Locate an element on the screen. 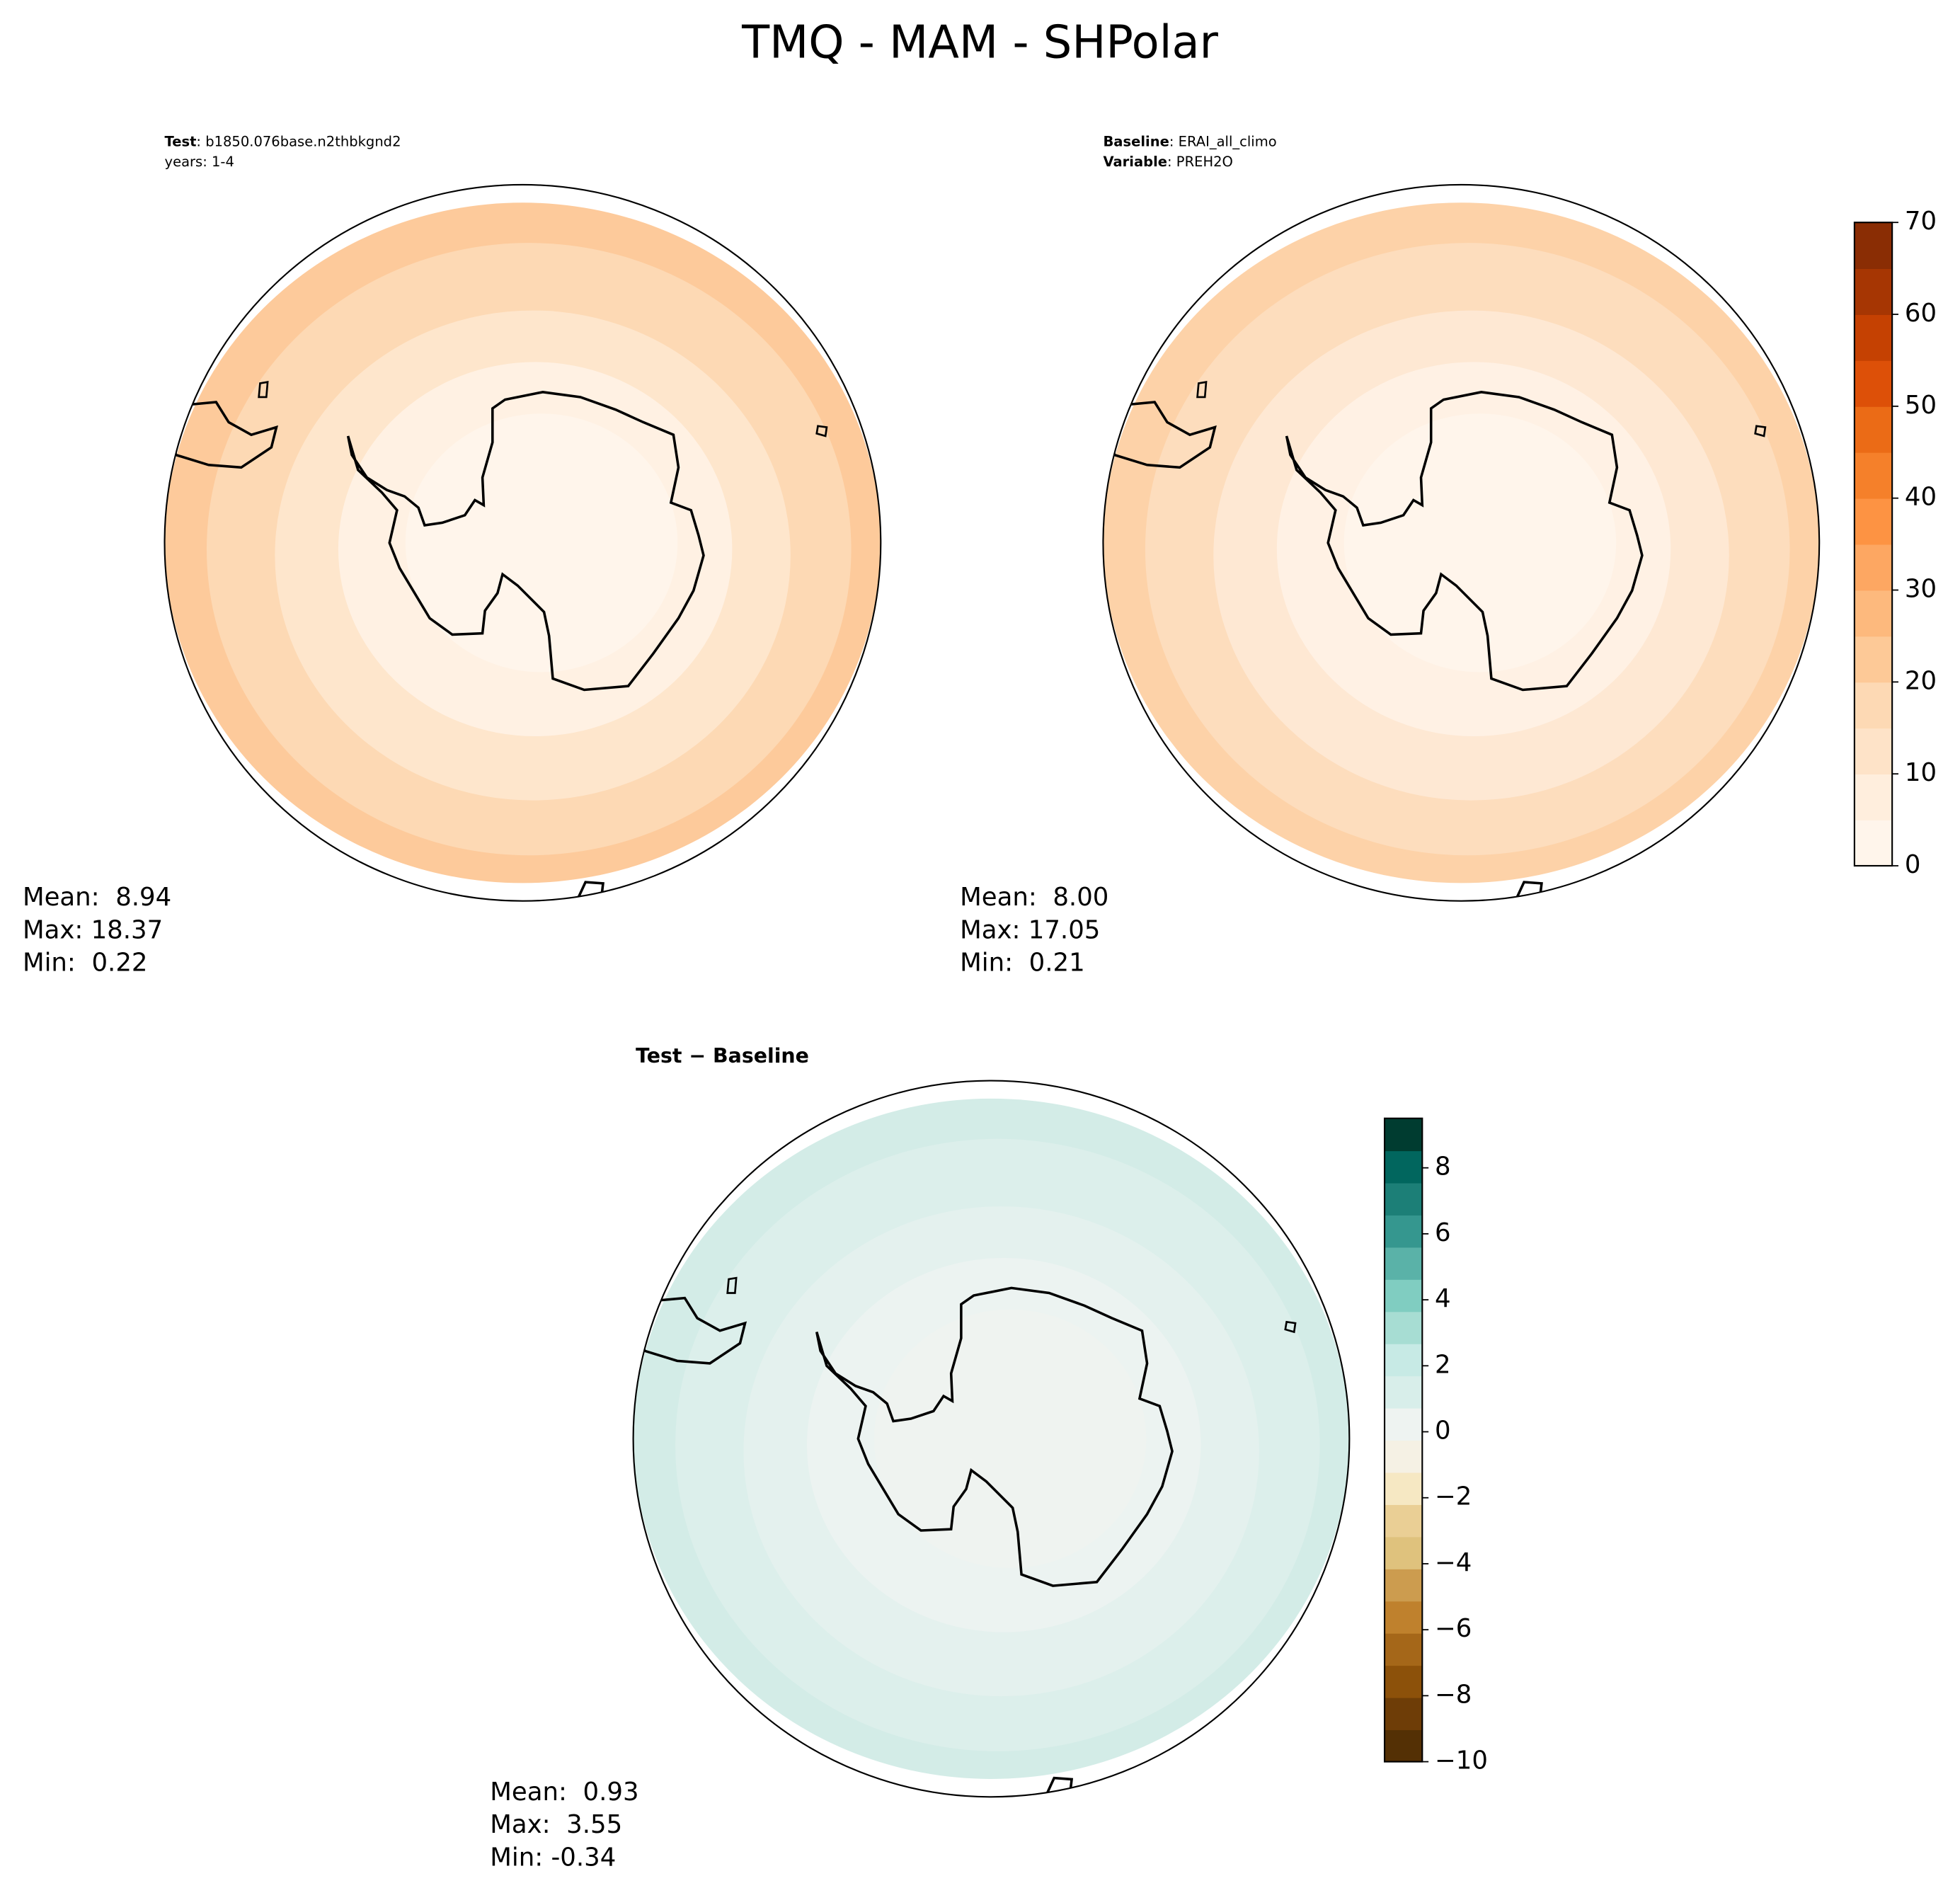 This screenshot has width=1960, height=1888. panel-header: Baseline: ERAI_all_climo is located at coordinates (1189, 141).